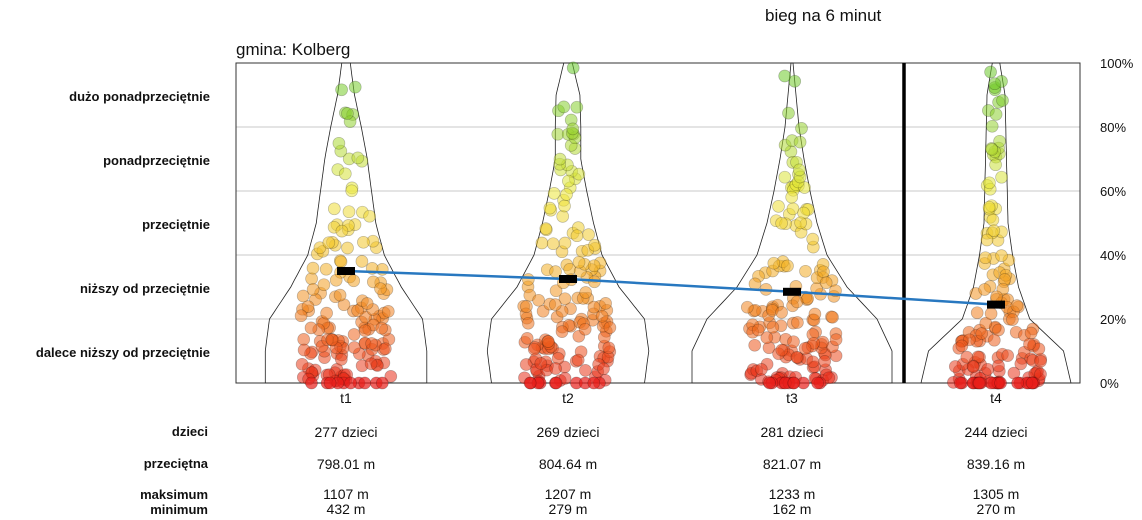  What do you see at coordinates (568, 398) in the screenshot?
I see `x-tick-label: t2` at bounding box center [568, 398].